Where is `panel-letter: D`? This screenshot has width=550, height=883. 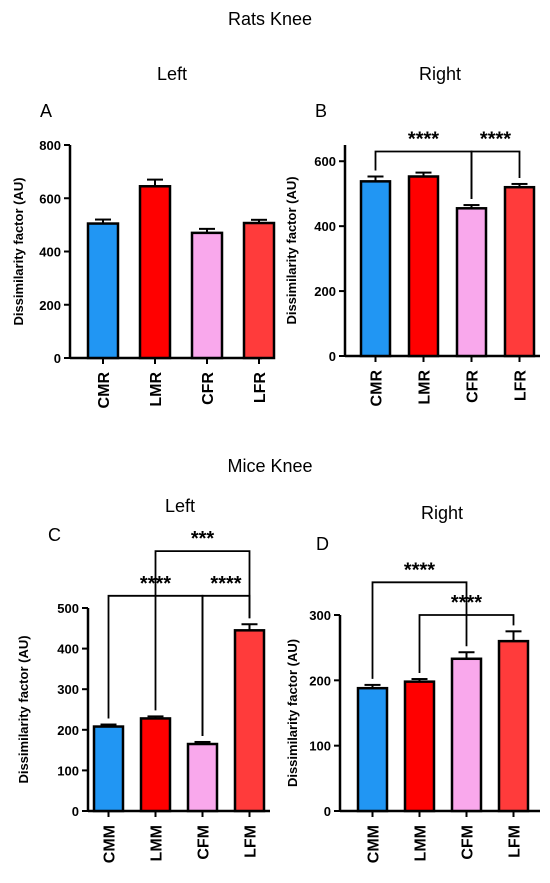
panel-letter: D is located at coordinates (322, 544).